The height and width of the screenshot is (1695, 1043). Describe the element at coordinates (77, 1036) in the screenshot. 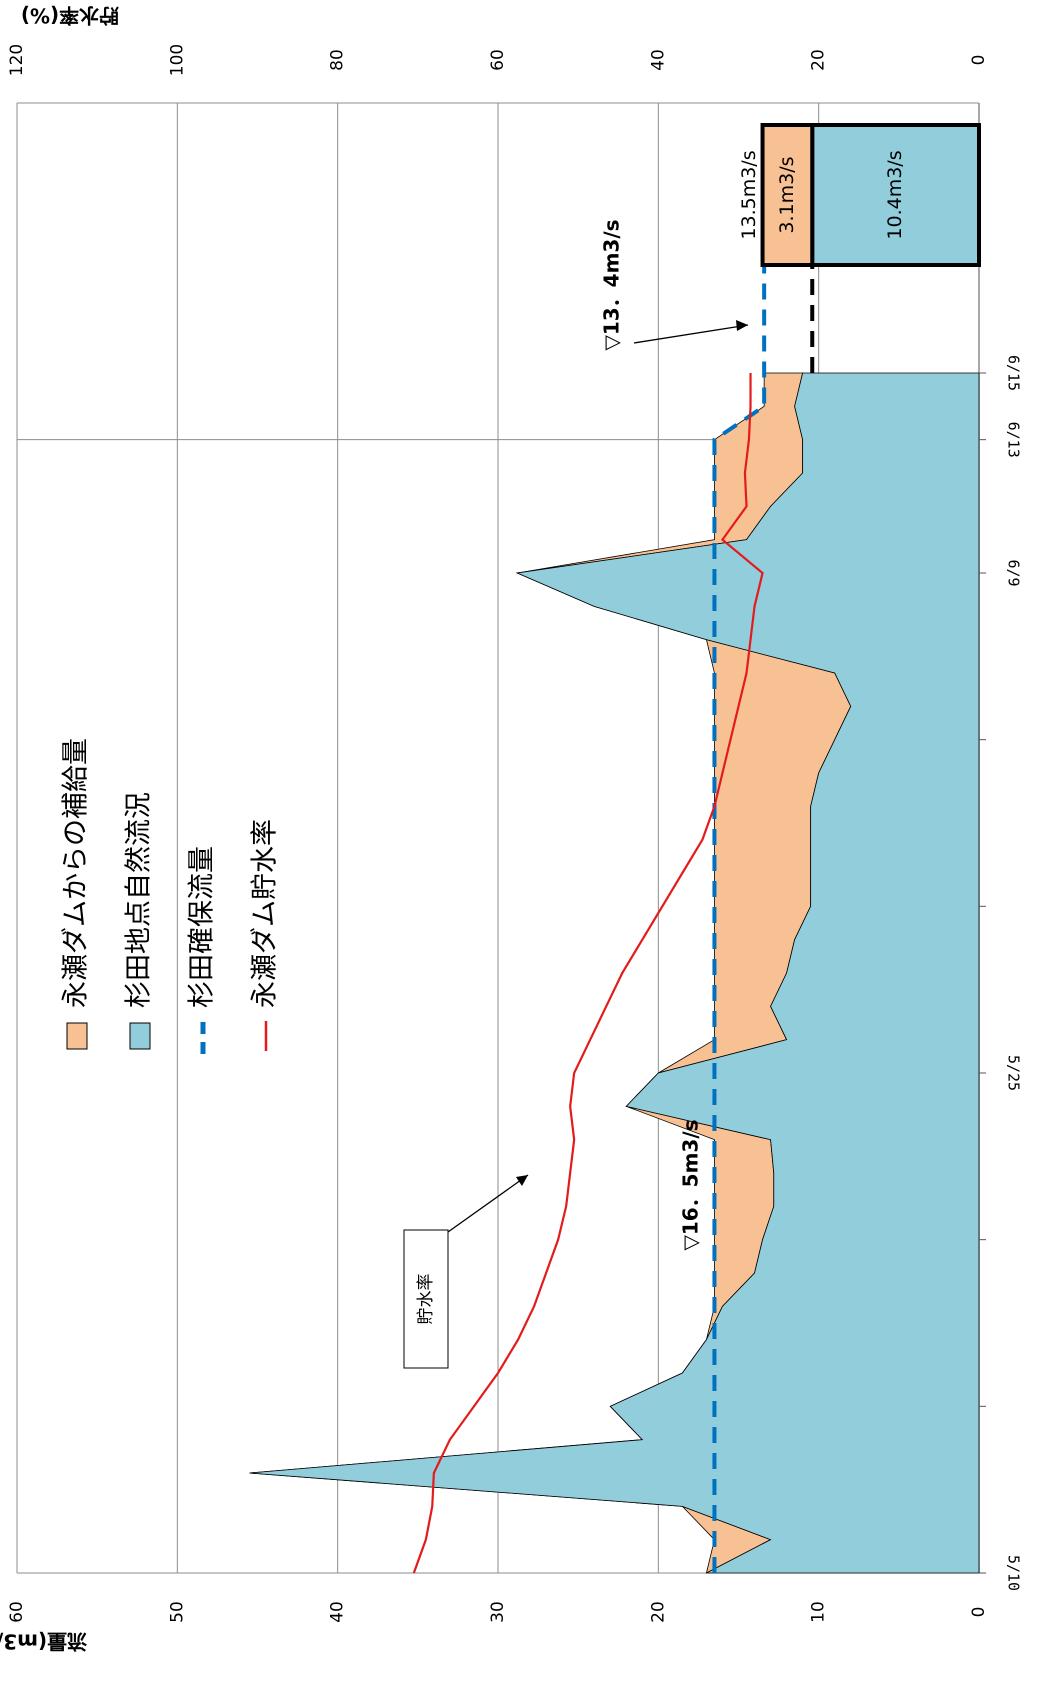

I see `legend-swatch-supplement` at that location.